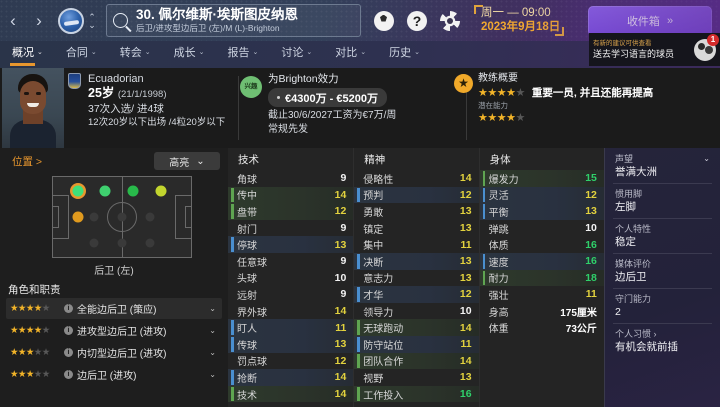 This screenshot has width=720, height=407. Describe the element at coordinates (383, 330) in the screenshot. I see `attribute-name: 无球跑动` at that location.